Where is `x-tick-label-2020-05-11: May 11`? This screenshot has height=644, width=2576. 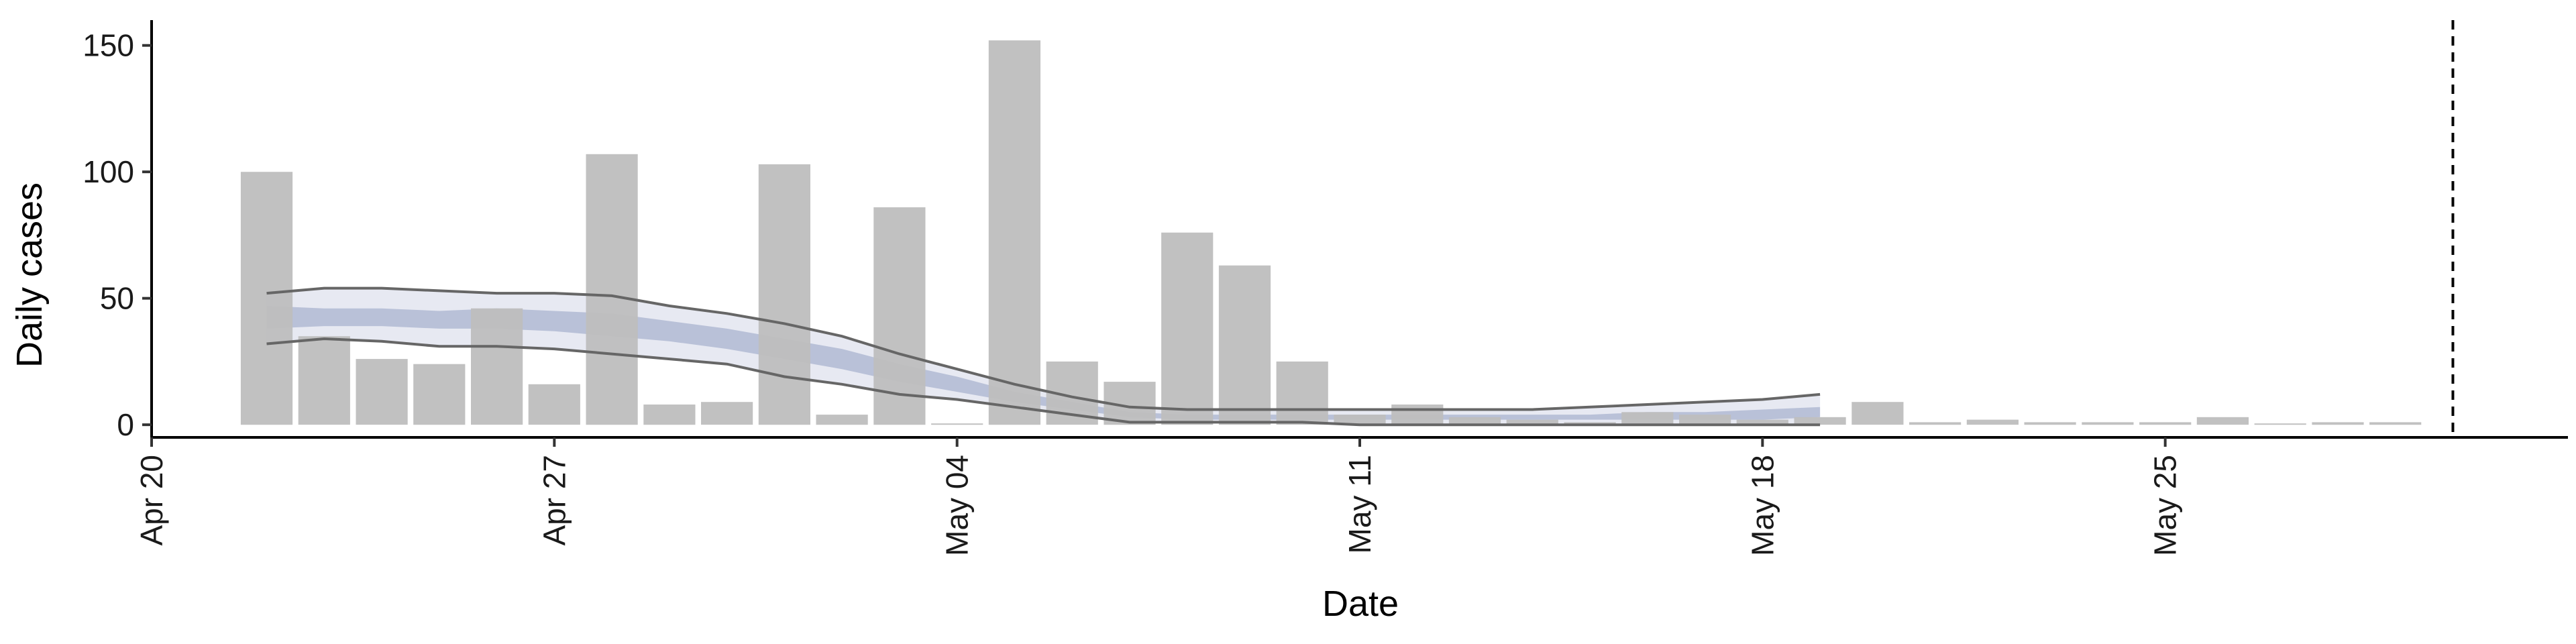
x-tick-label-2020-05-11: May 11 is located at coordinates (1359, 504).